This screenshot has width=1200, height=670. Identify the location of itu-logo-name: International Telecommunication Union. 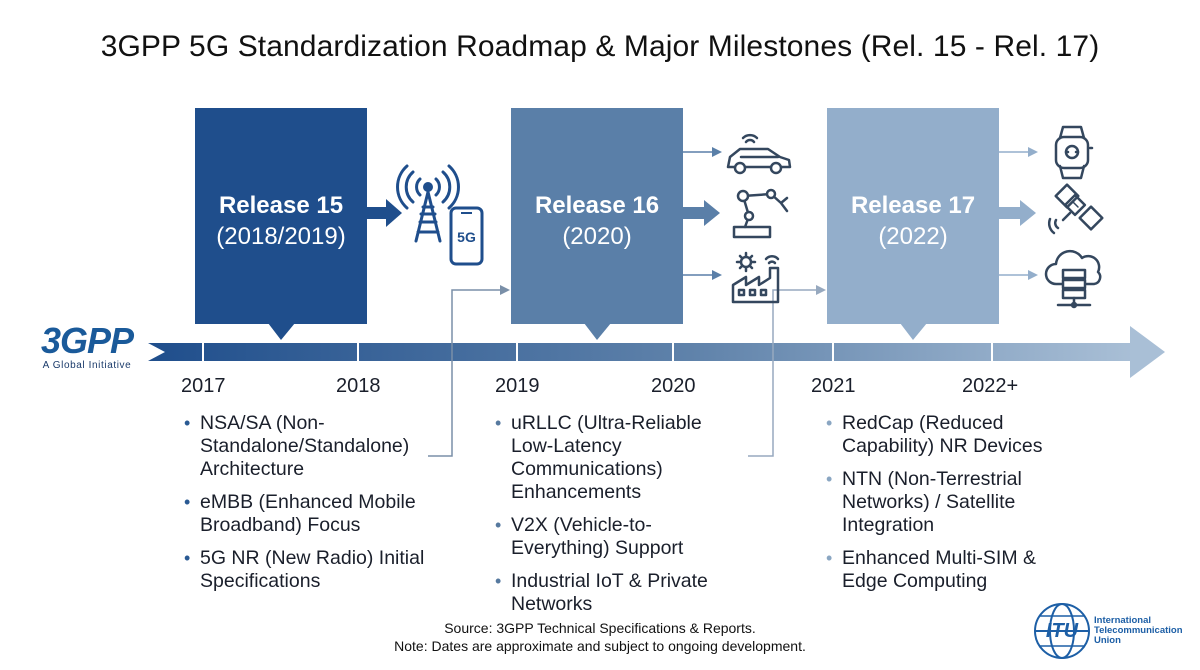
(1138, 630).